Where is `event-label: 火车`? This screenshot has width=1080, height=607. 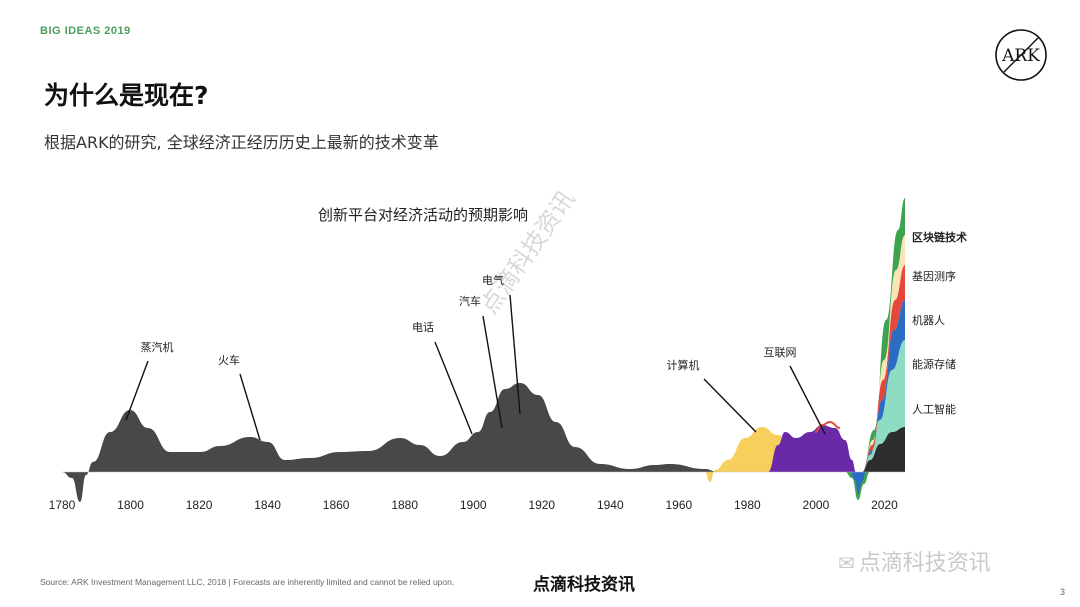 event-label: 火车 is located at coordinates (229, 360).